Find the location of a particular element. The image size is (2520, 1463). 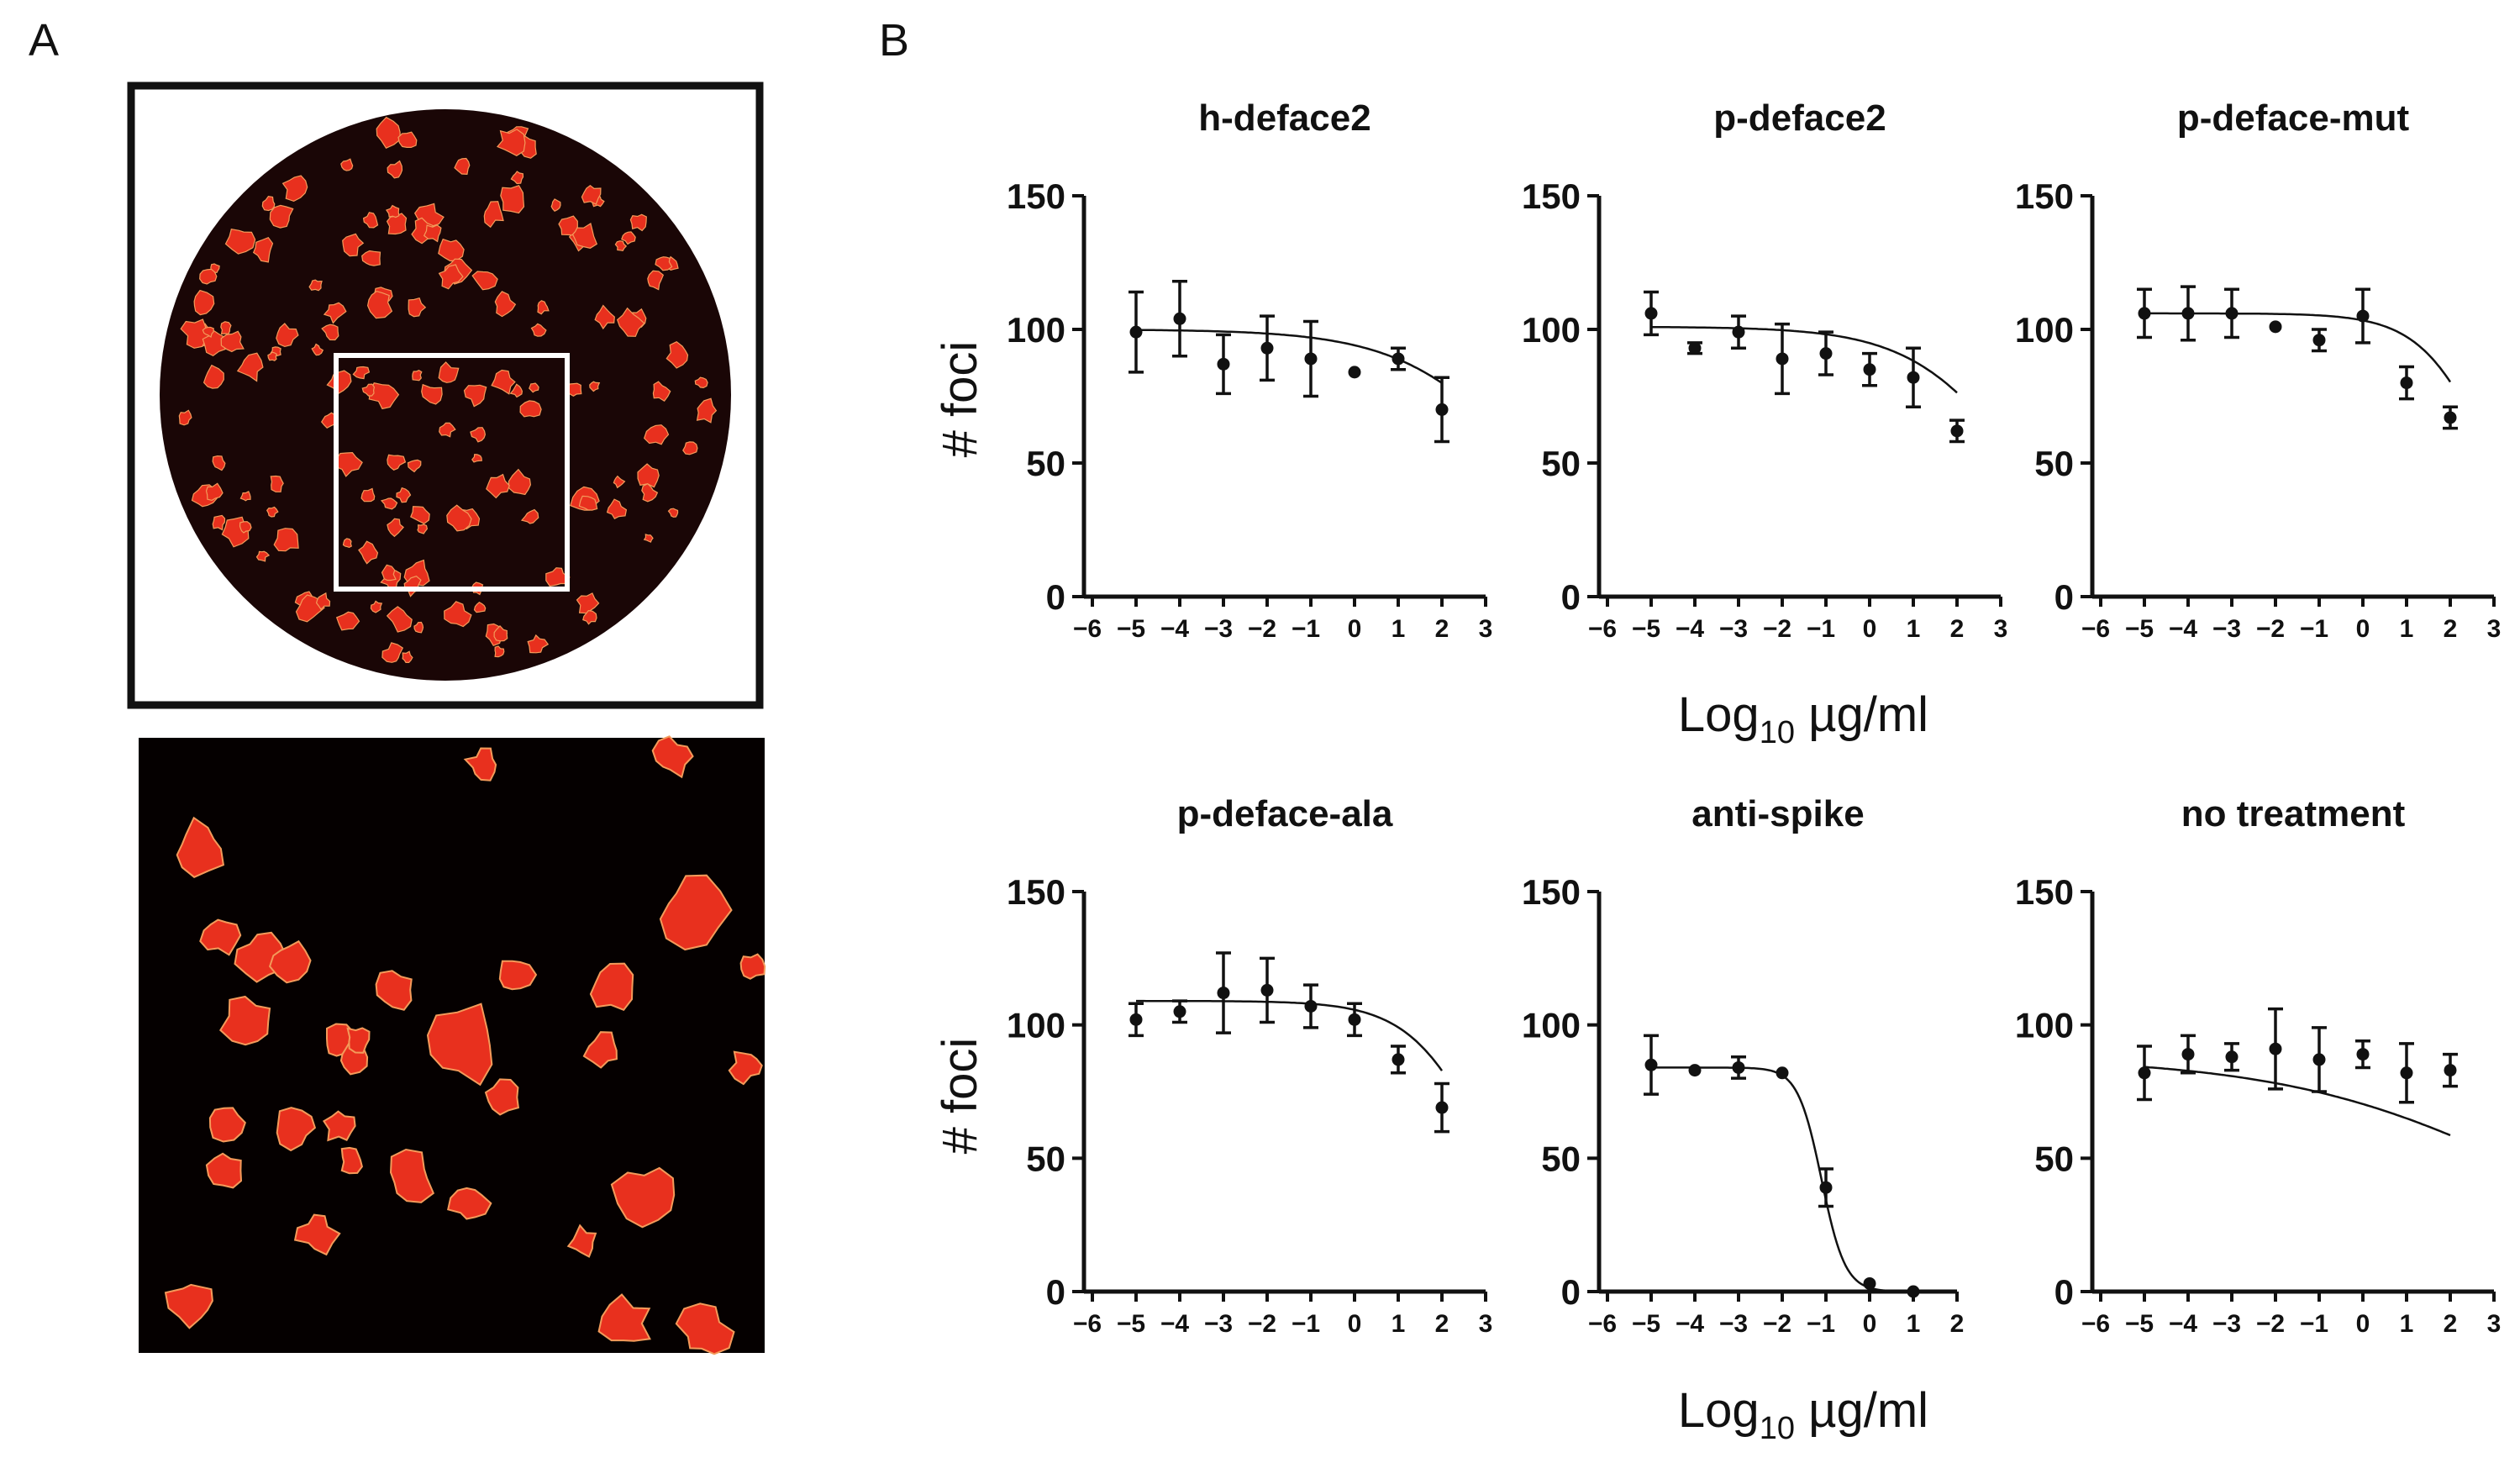

x-tick-label: −3 is located at coordinates (1733, 629).